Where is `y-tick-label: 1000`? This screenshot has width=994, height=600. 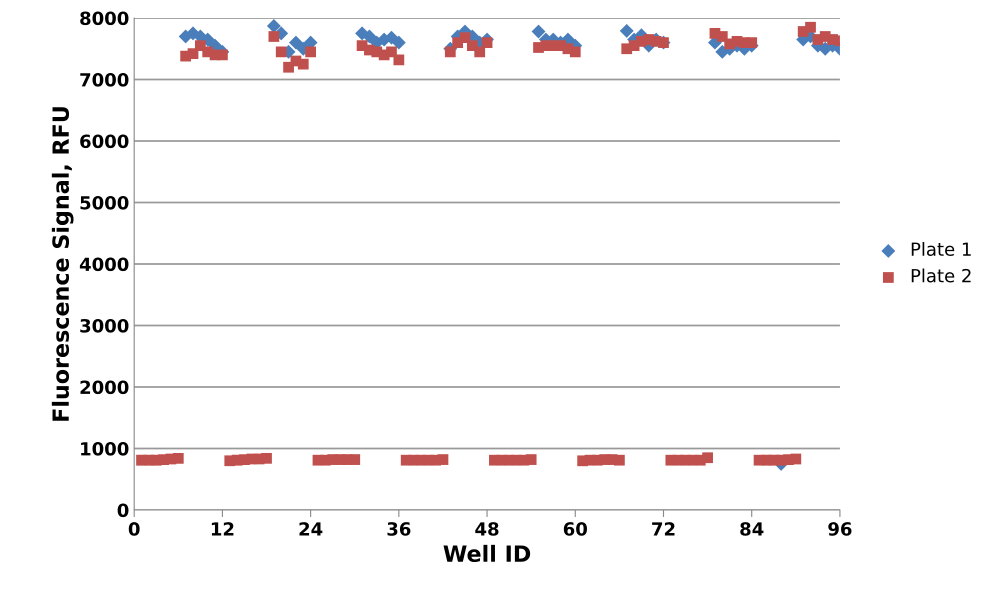 y-tick-label: 1000 is located at coordinates (104, 449).